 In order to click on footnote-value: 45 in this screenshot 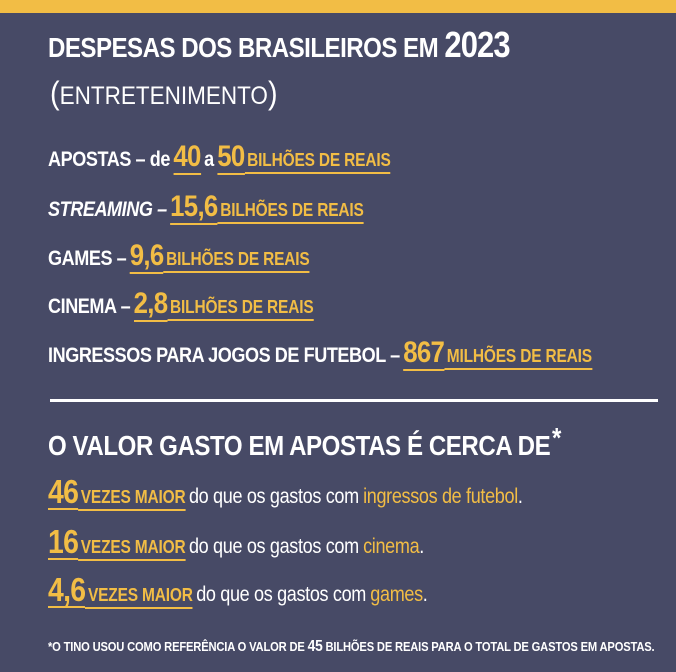, I will do `click(315, 646)`.